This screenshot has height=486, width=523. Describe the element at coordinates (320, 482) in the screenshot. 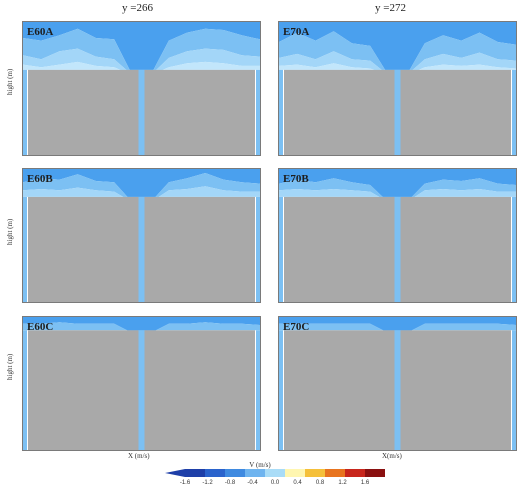

I see `colorbar-tick-label: 0.8` at that location.